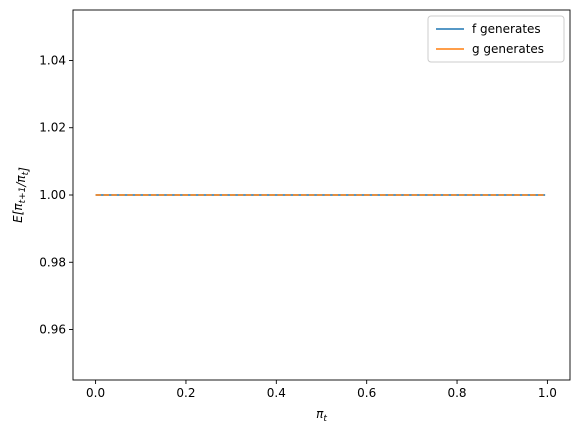 The width and height of the screenshot is (579, 433). What do you see at coordinates (52, 195) in the screenshot?
I see `y-tick-label: 1.00` at bounding box center [52, 195].